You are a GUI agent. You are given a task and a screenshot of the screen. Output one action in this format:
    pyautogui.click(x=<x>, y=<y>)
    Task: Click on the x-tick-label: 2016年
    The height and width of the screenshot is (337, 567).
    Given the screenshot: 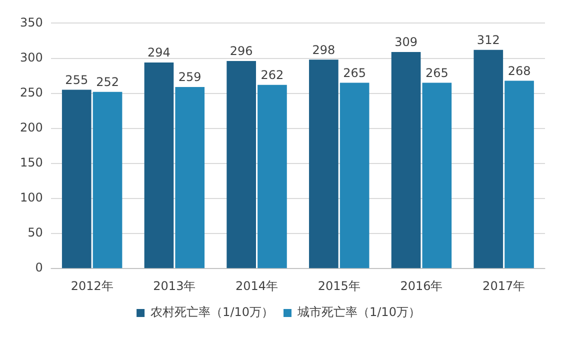 What is the action you would take?
    pyautogui.click(x=421, y=285)
    